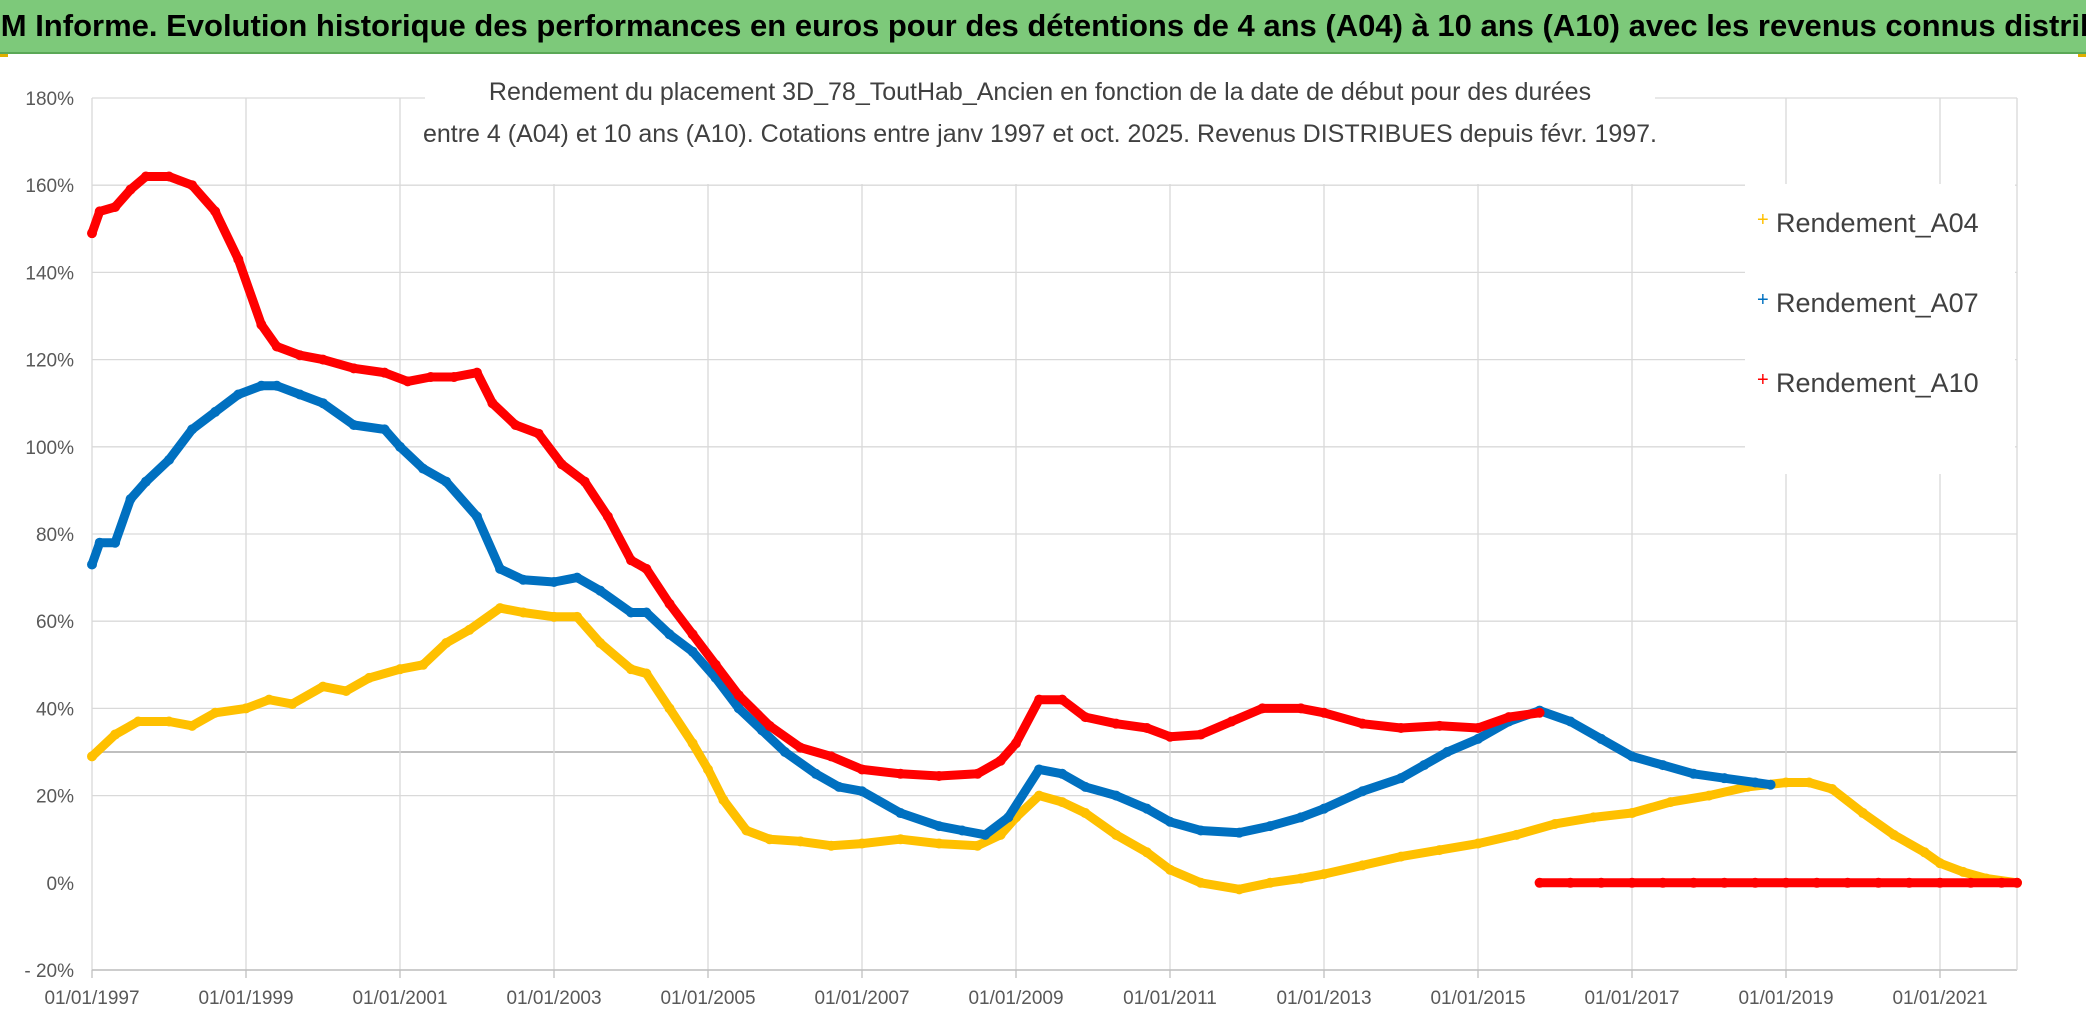 This screenshot has height=1032, width=2086. Describe the element at coordinates (1763, 300) in the screenshot. I see `legend-marker-a07: +` at that location.